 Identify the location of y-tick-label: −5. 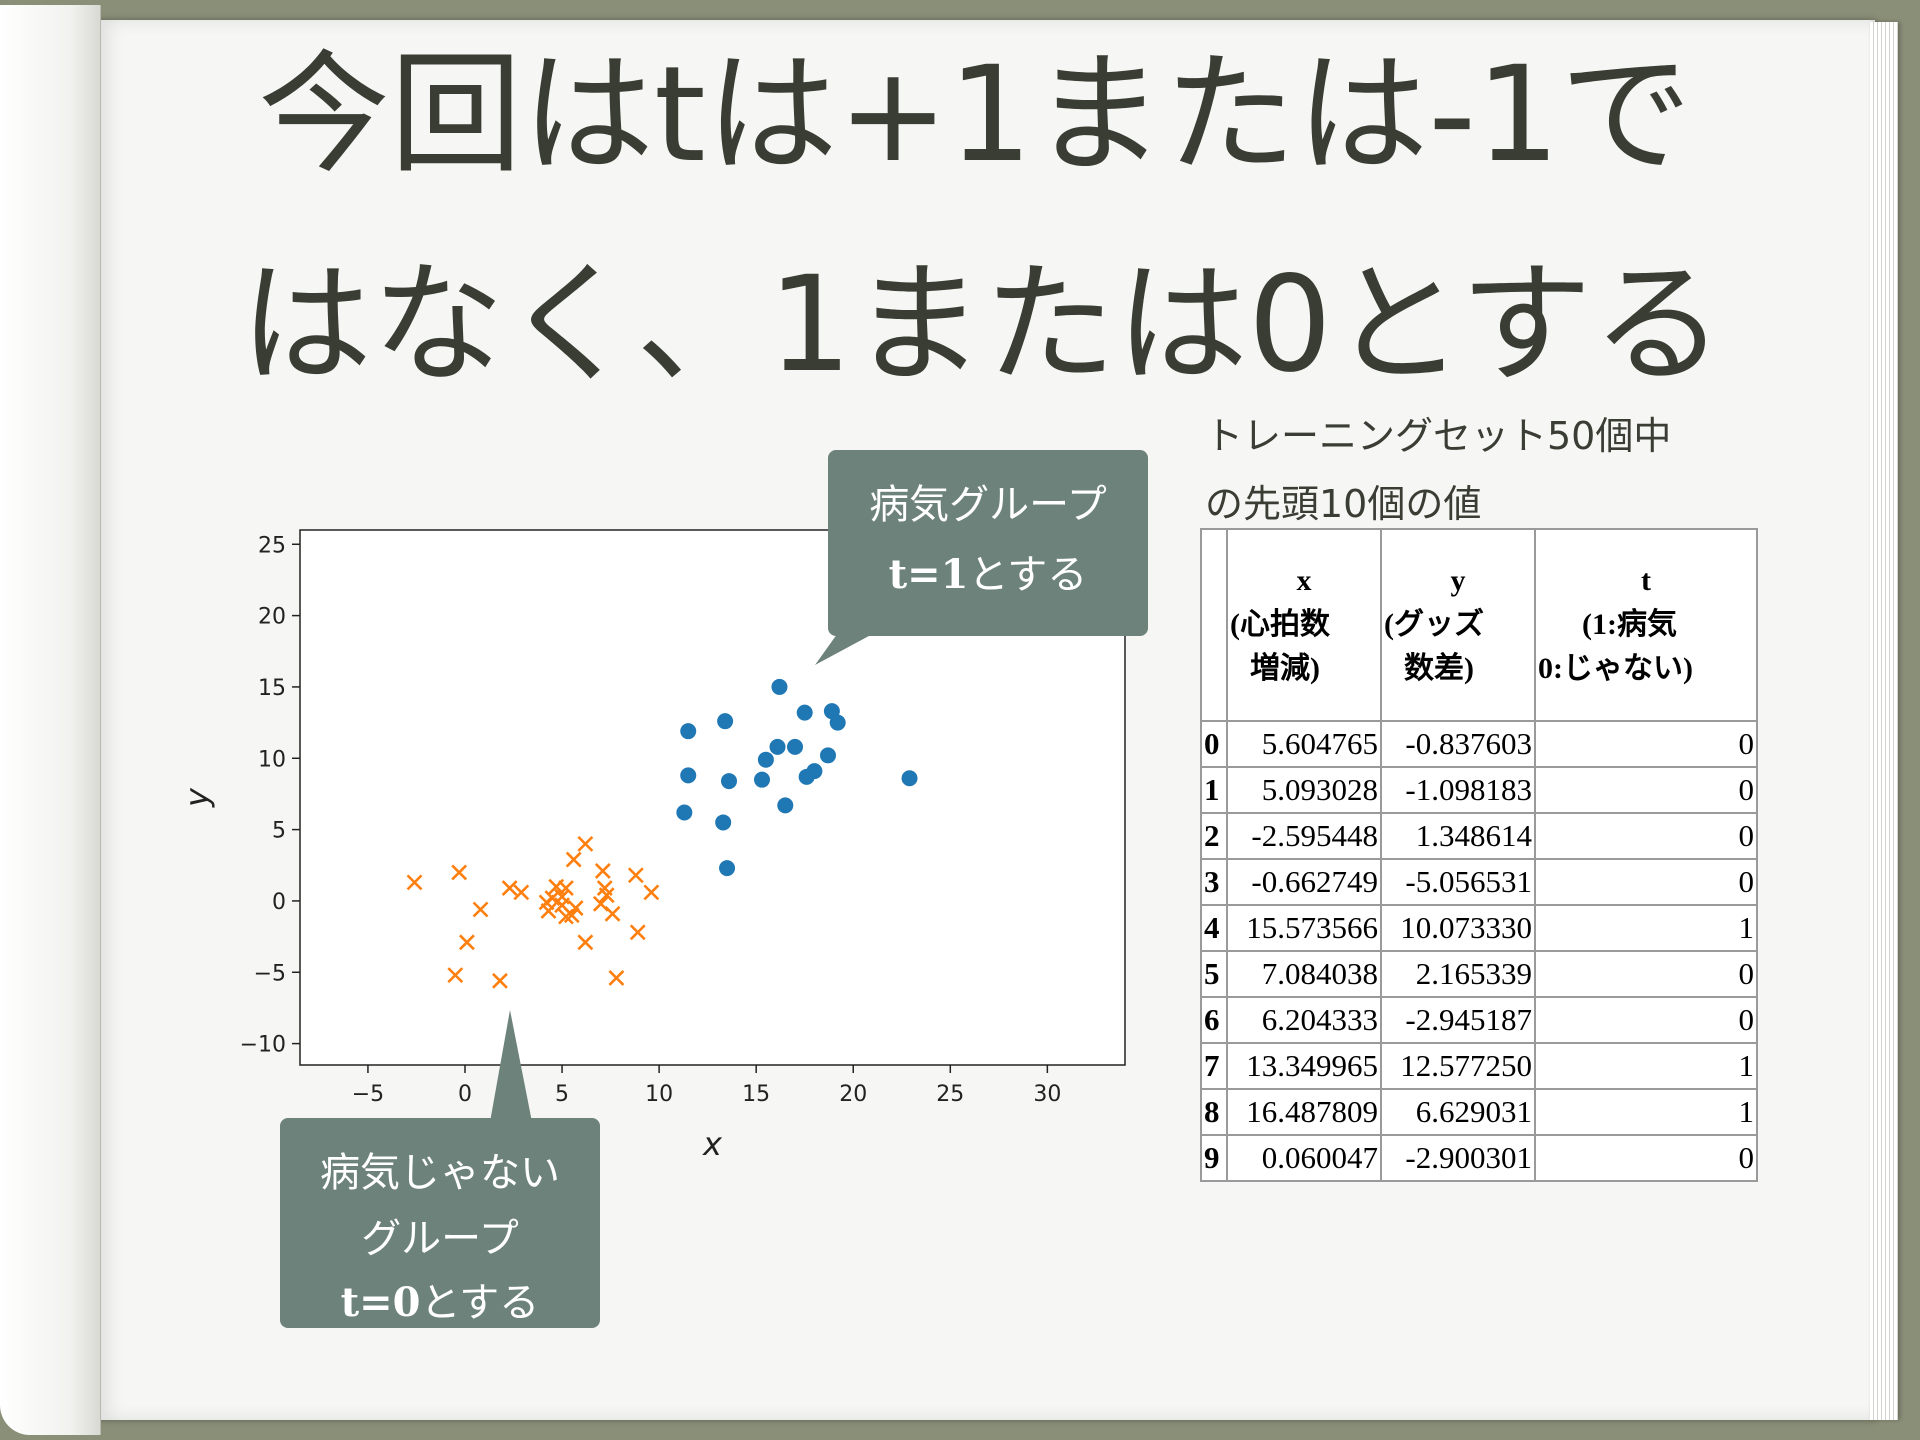
(270, 973).